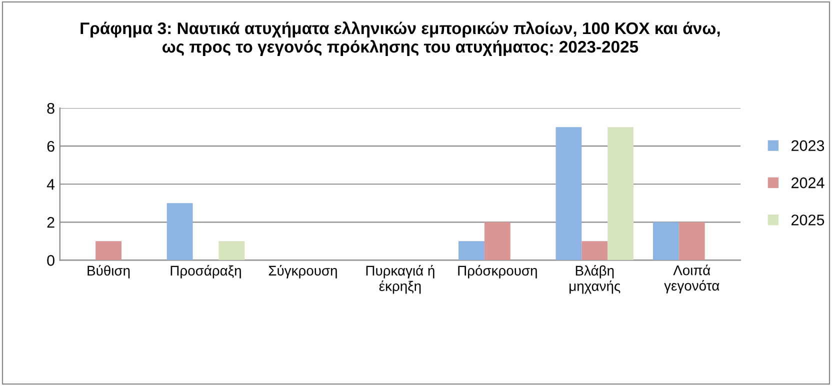 This screenshot has width=832, height=386. What do you see at coordinates (50, 222) in the screenshot?
I see `y-tick-label: 2` at bounding box center [50, 222].